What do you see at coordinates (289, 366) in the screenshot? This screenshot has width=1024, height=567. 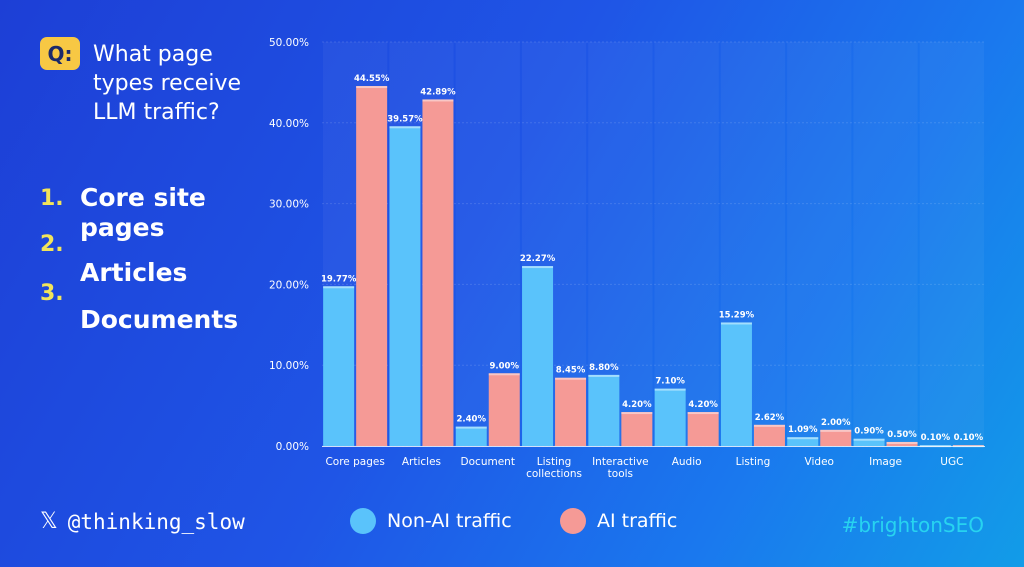 I see `y-tick-label: 10.00%` at bounding box center [289, 366].